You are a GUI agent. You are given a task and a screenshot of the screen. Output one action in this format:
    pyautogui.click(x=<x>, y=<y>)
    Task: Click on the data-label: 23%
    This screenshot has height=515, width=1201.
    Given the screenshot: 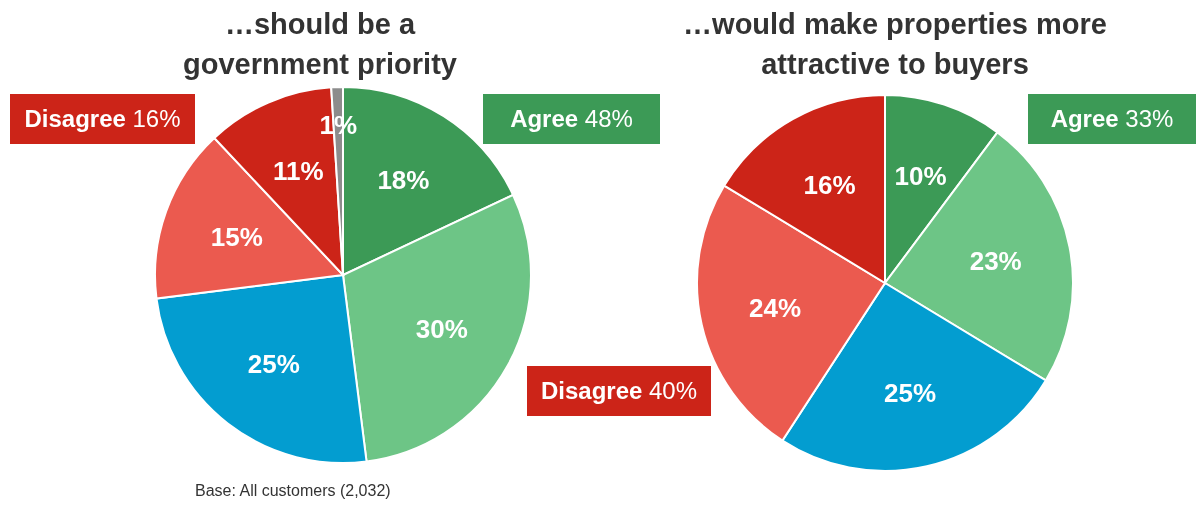 What is the action you would take?
    pyautogui.click(x=995, y=261)
    